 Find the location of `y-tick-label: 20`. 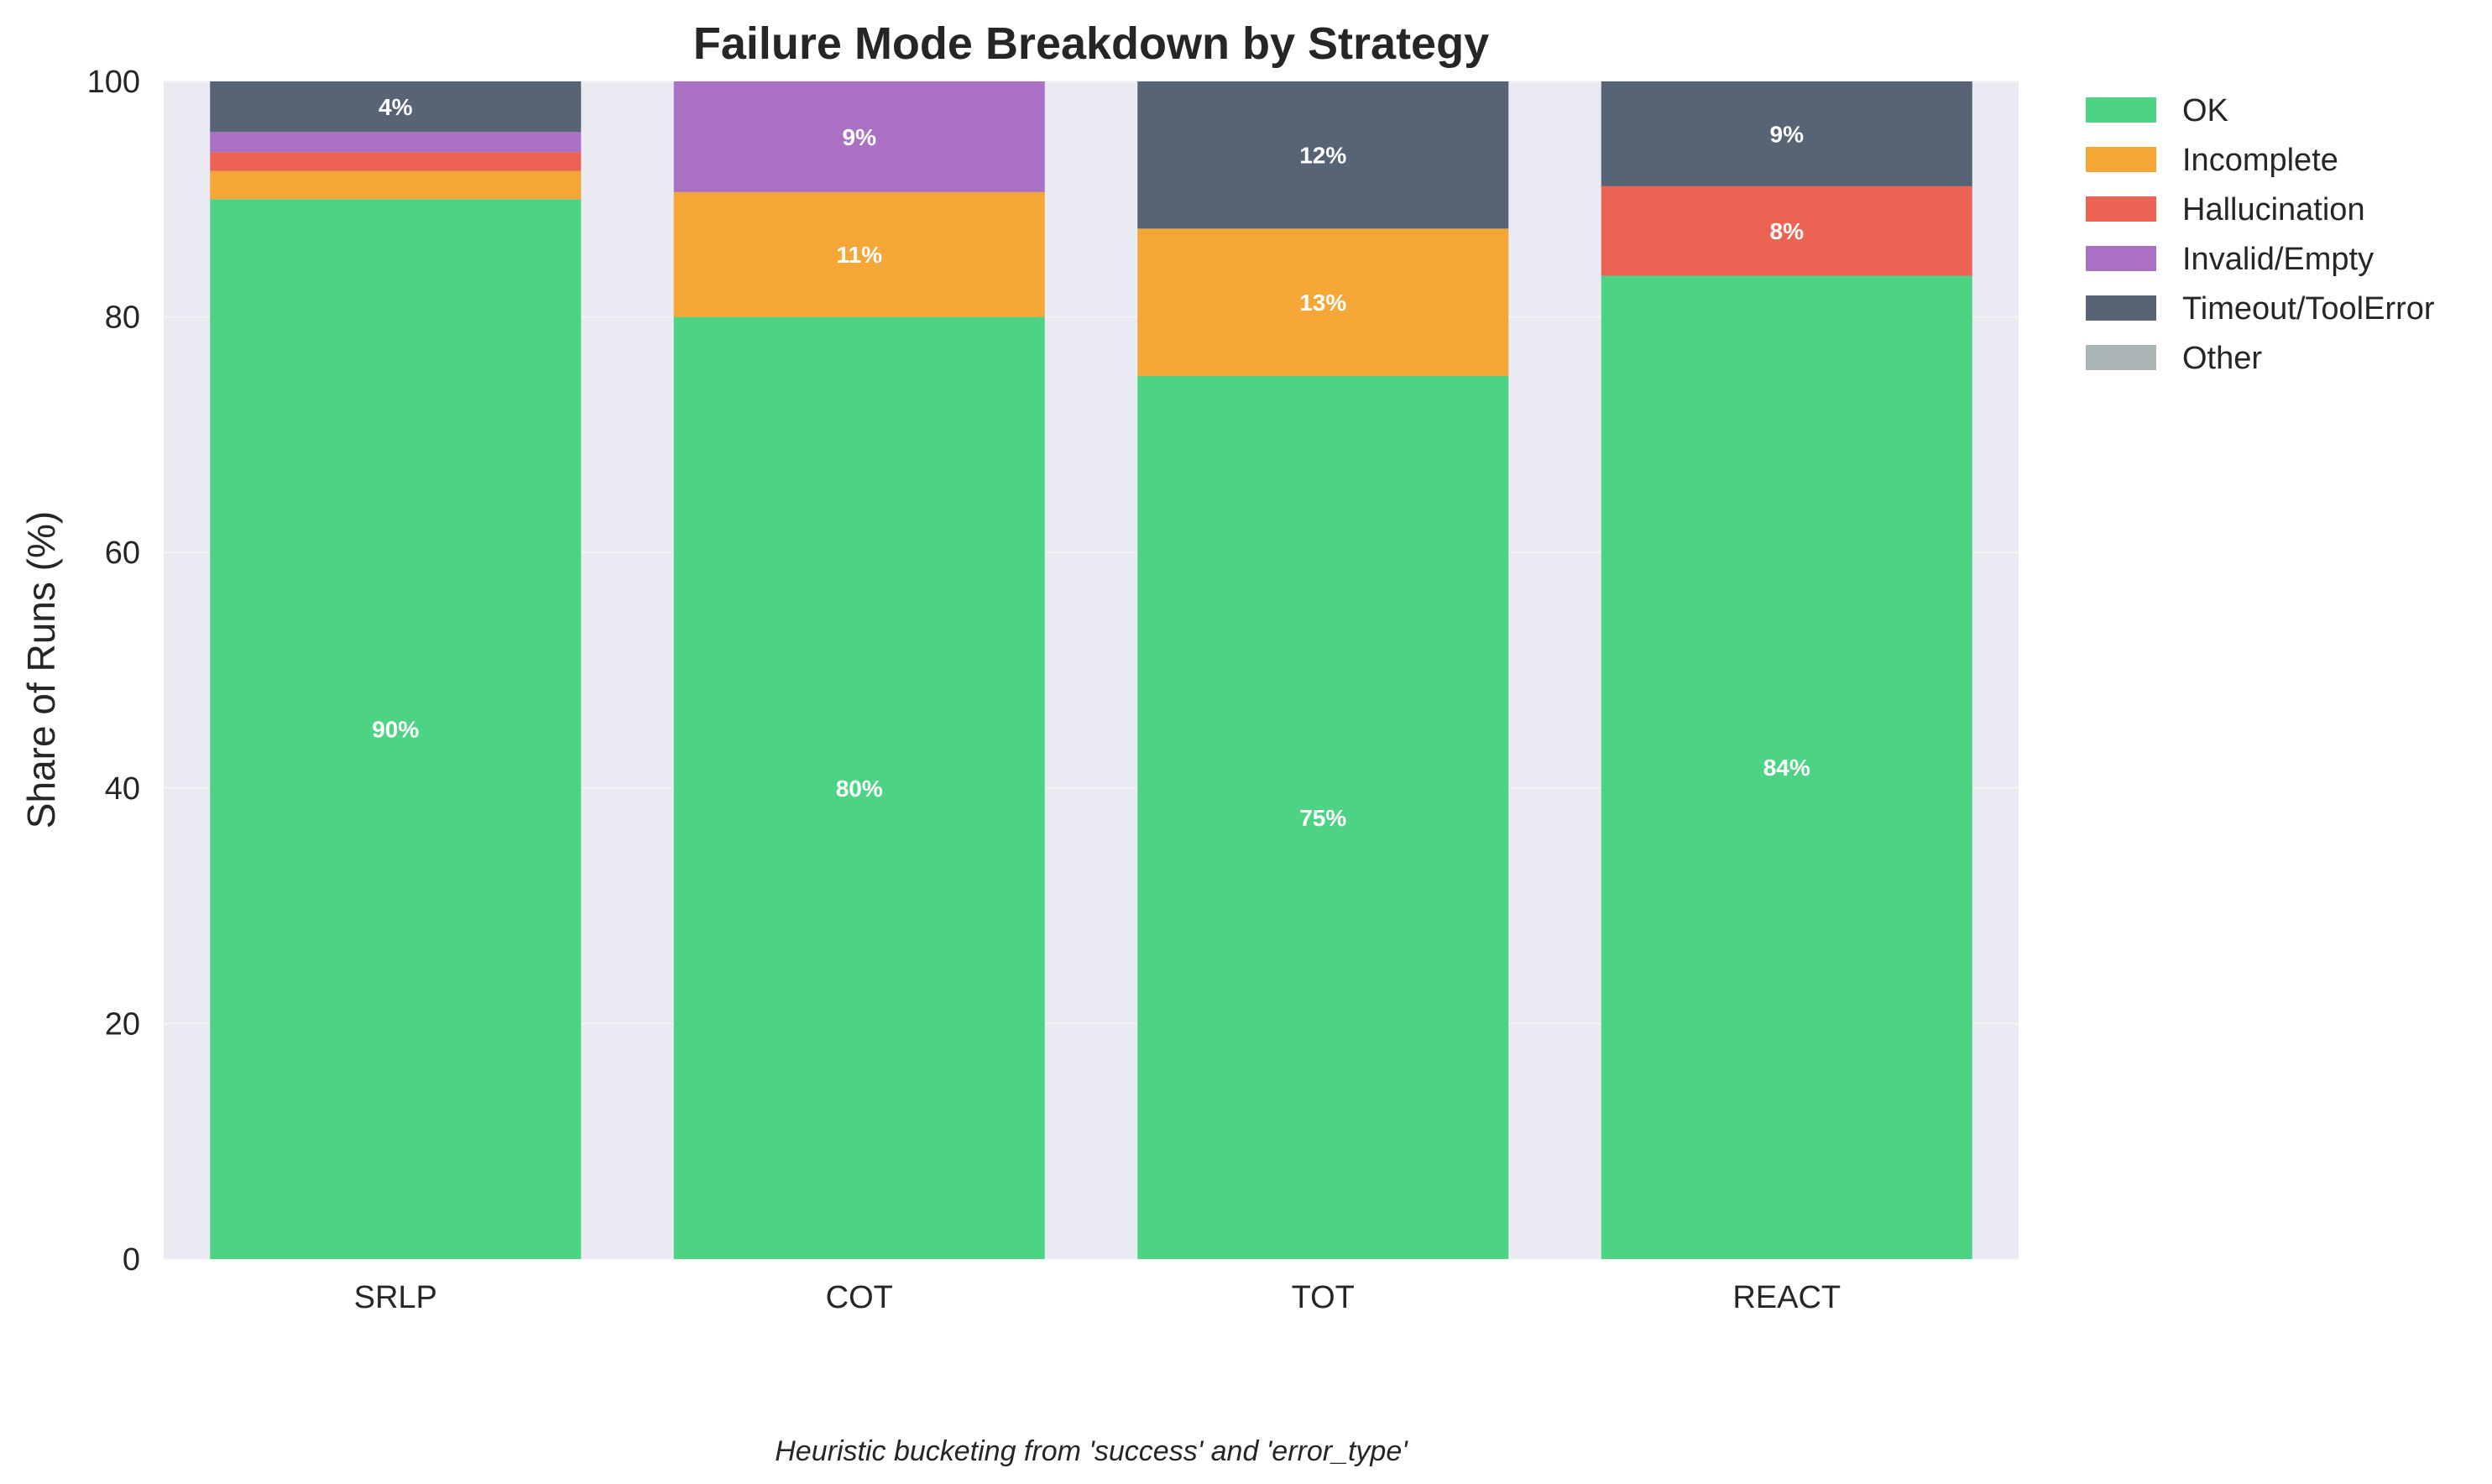

y-tick-label: 20 is located at coordinates (122, 1024).